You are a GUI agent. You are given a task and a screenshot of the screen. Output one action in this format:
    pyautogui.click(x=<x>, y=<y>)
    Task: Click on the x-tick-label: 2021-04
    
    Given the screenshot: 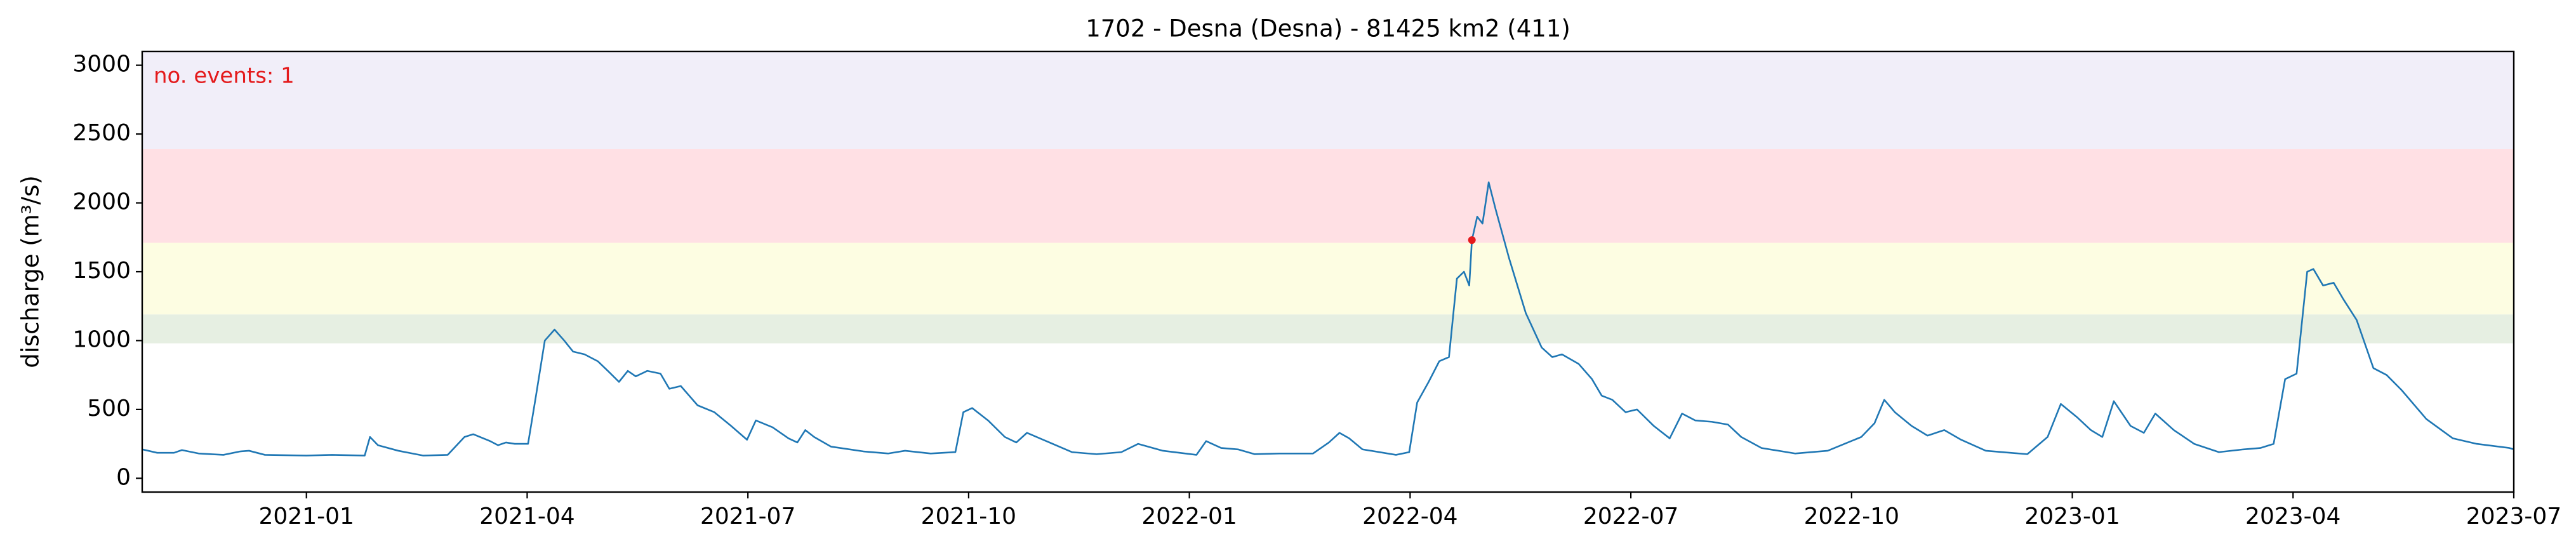 What is the action you would take?
    pyautogui.click(x=526, y=516)
    